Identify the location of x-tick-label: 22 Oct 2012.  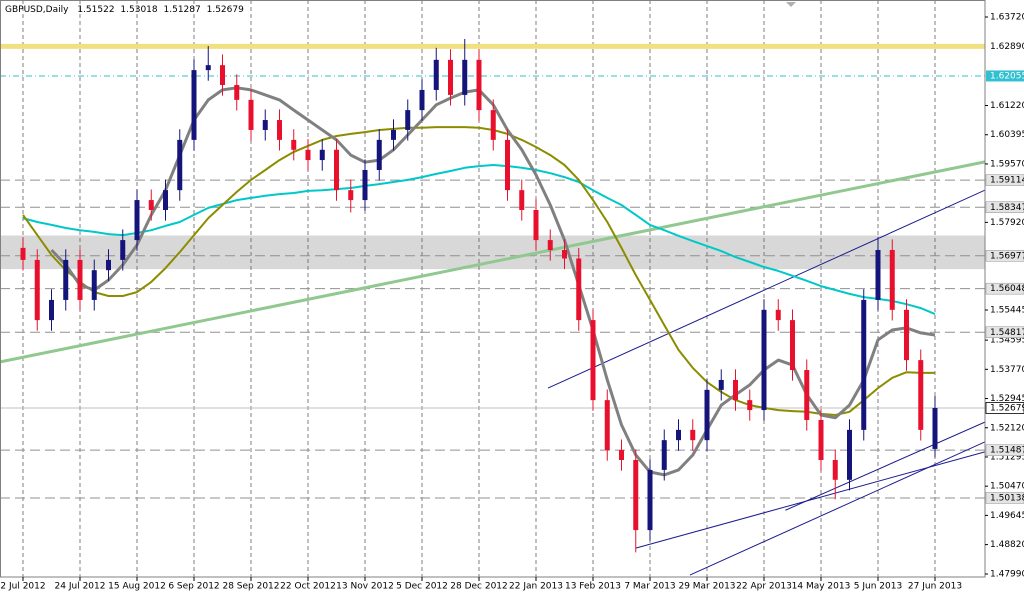
(308, 587).